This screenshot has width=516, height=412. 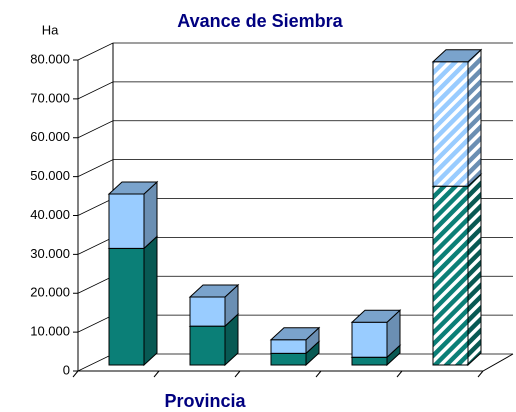 What do you see at coordinates (50, 331) in the screenshot?
I see `y-tick-label: 10.000` at bounding box center [50, 331].